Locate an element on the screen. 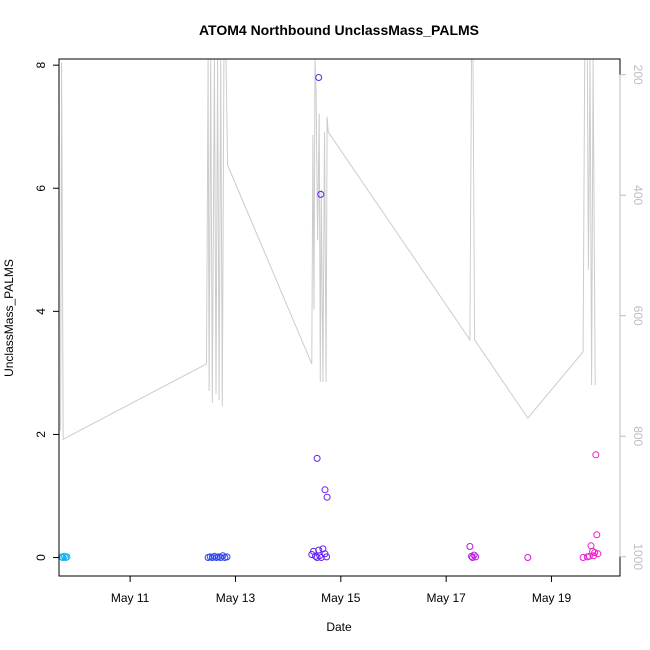 The image size is (650, 650). chart-title: ATOM4 Northbound UnclassMass_PALMS is located at coordinates (339, 30).